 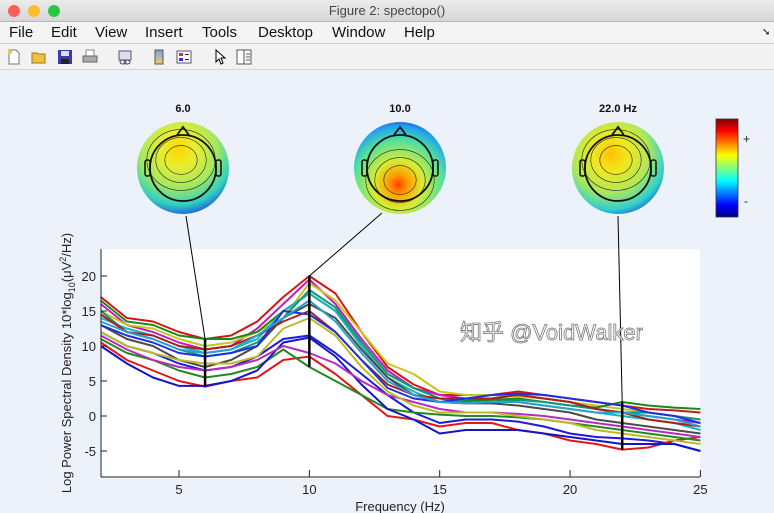 What do you see at coordinates (54, 11) in the screenshot?
I see `maximize-window-button` at bounding box center [54, 11].